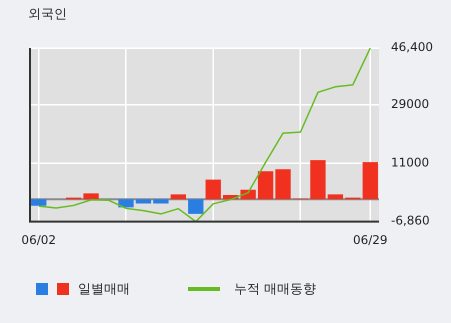 The width and height of the screenshot is (451, 323). What do you see at coordinates (104, 289) in the screenshot?
I see `legend-label: 일별매매` at bounding box center [104, 289].